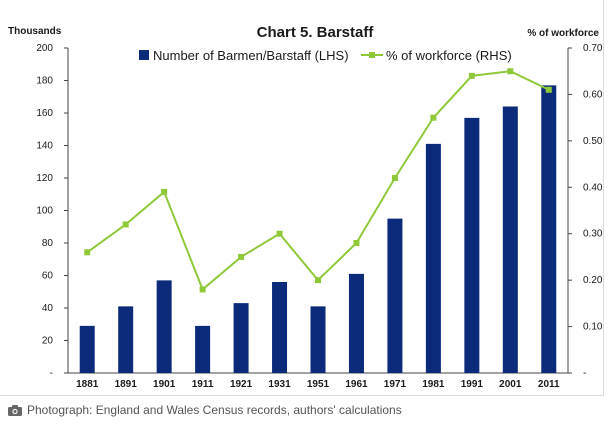 The height and width of the screenshot is (424, 611). What do you see at coordinates (316, 32) in the screenshot?
I see `chart-title: Chart 5. Barstaff` at bounding box center [316, 32].